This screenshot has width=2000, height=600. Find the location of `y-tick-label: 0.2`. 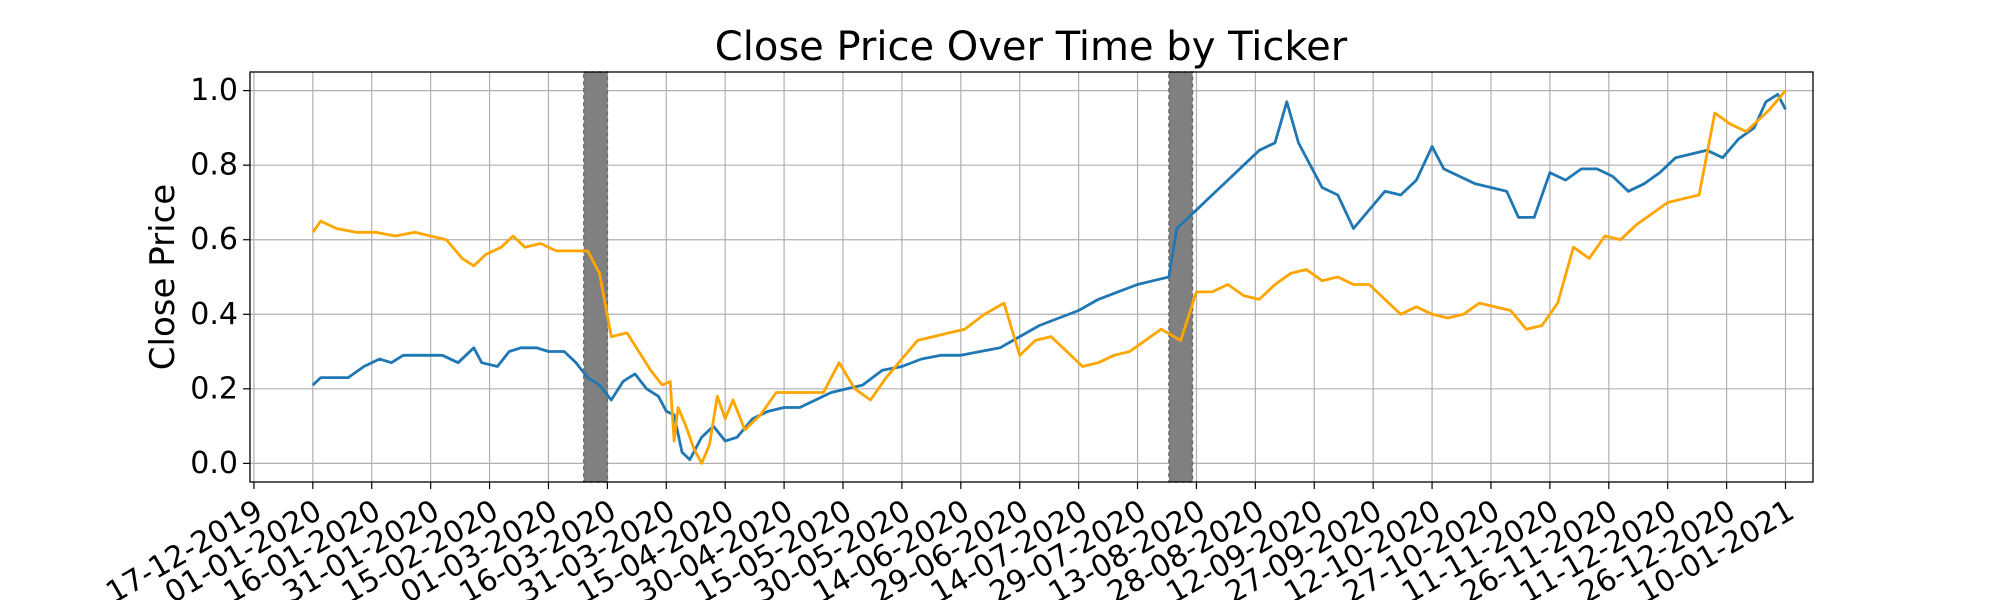

y-tick-label: 0.2 is located at coordinates (214, 388).